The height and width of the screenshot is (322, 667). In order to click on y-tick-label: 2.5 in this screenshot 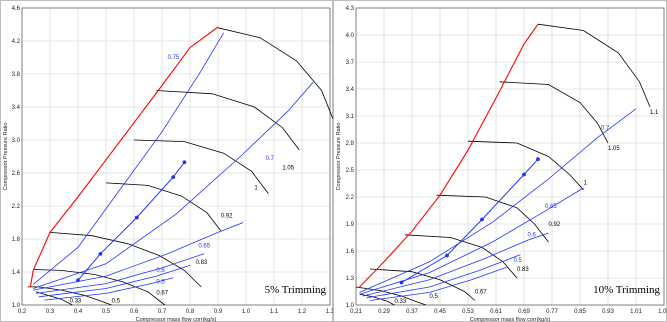, I will do `click(350, 171)`.